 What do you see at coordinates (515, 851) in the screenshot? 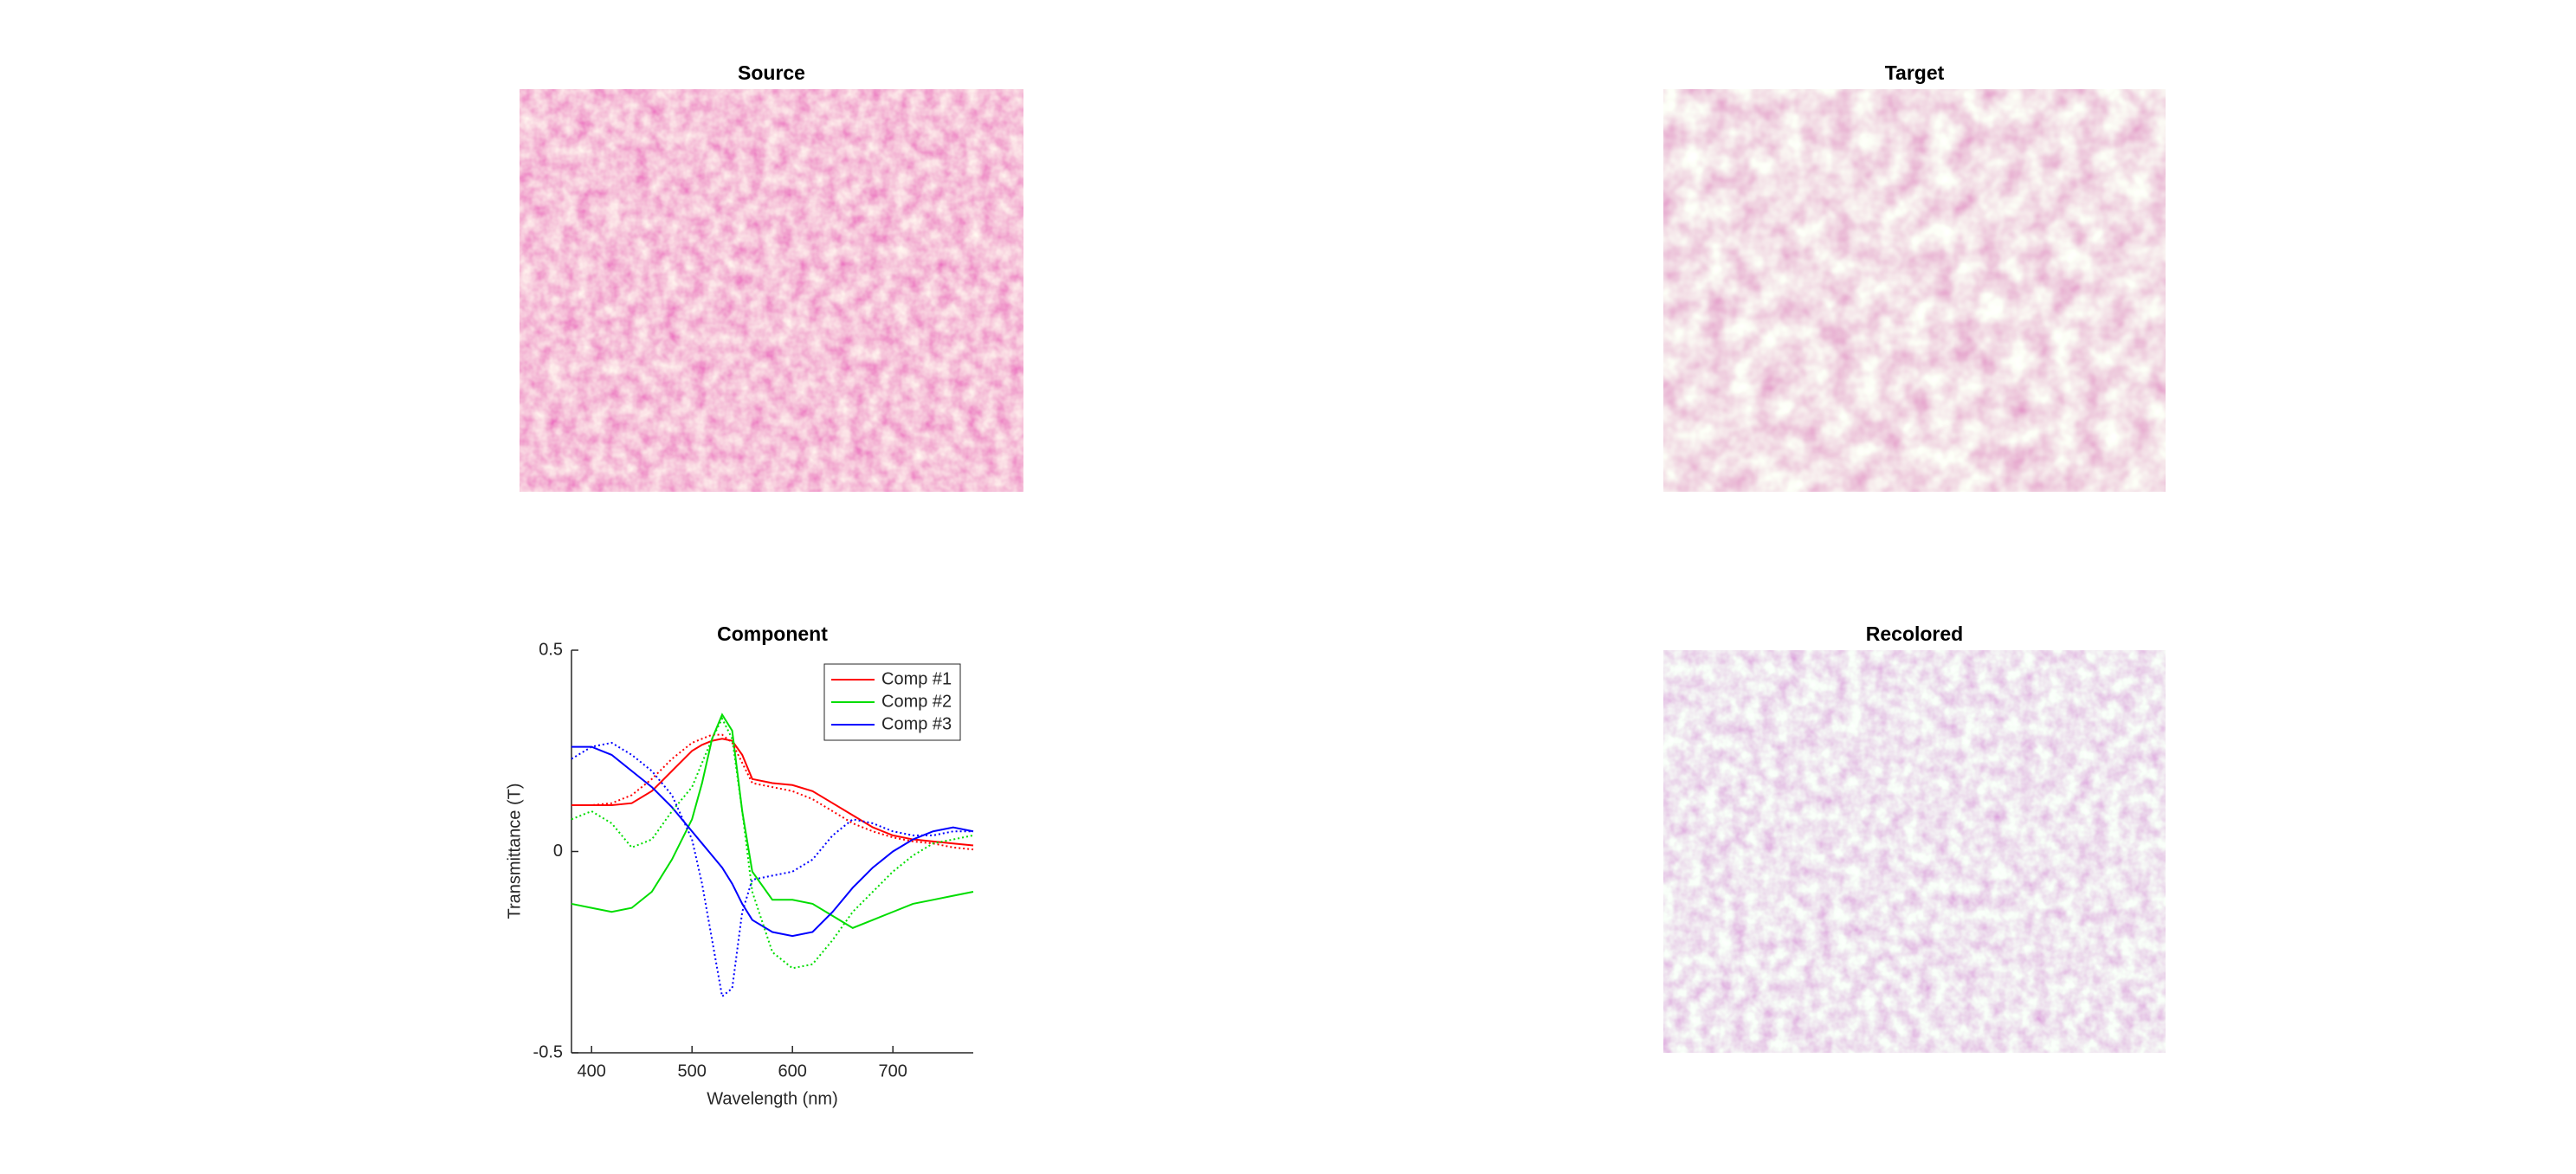
I see `y-axis-label: Transmittance (T)` at bounding box center [515, 851].